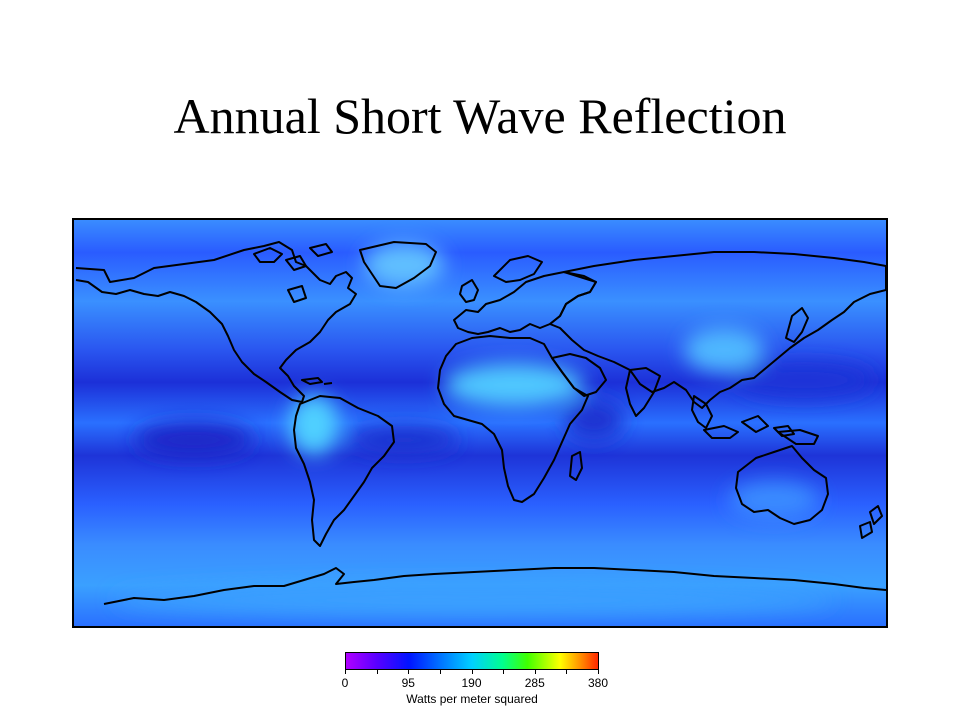  What do you see at coordinates (471, 683) in the screenshot?
I see `colorbar-tick-label: 190` at bounding box center [471, 683].